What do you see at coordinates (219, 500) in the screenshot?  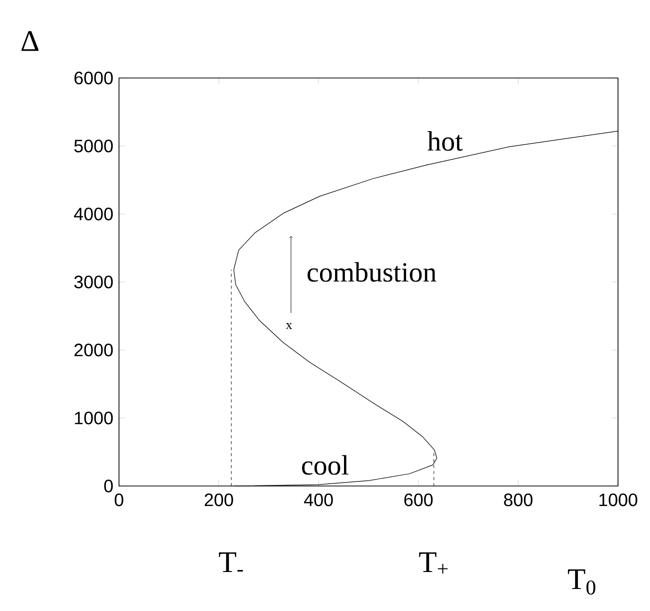 I see `x-tick-label: 200` at bounding box center [219, 500].